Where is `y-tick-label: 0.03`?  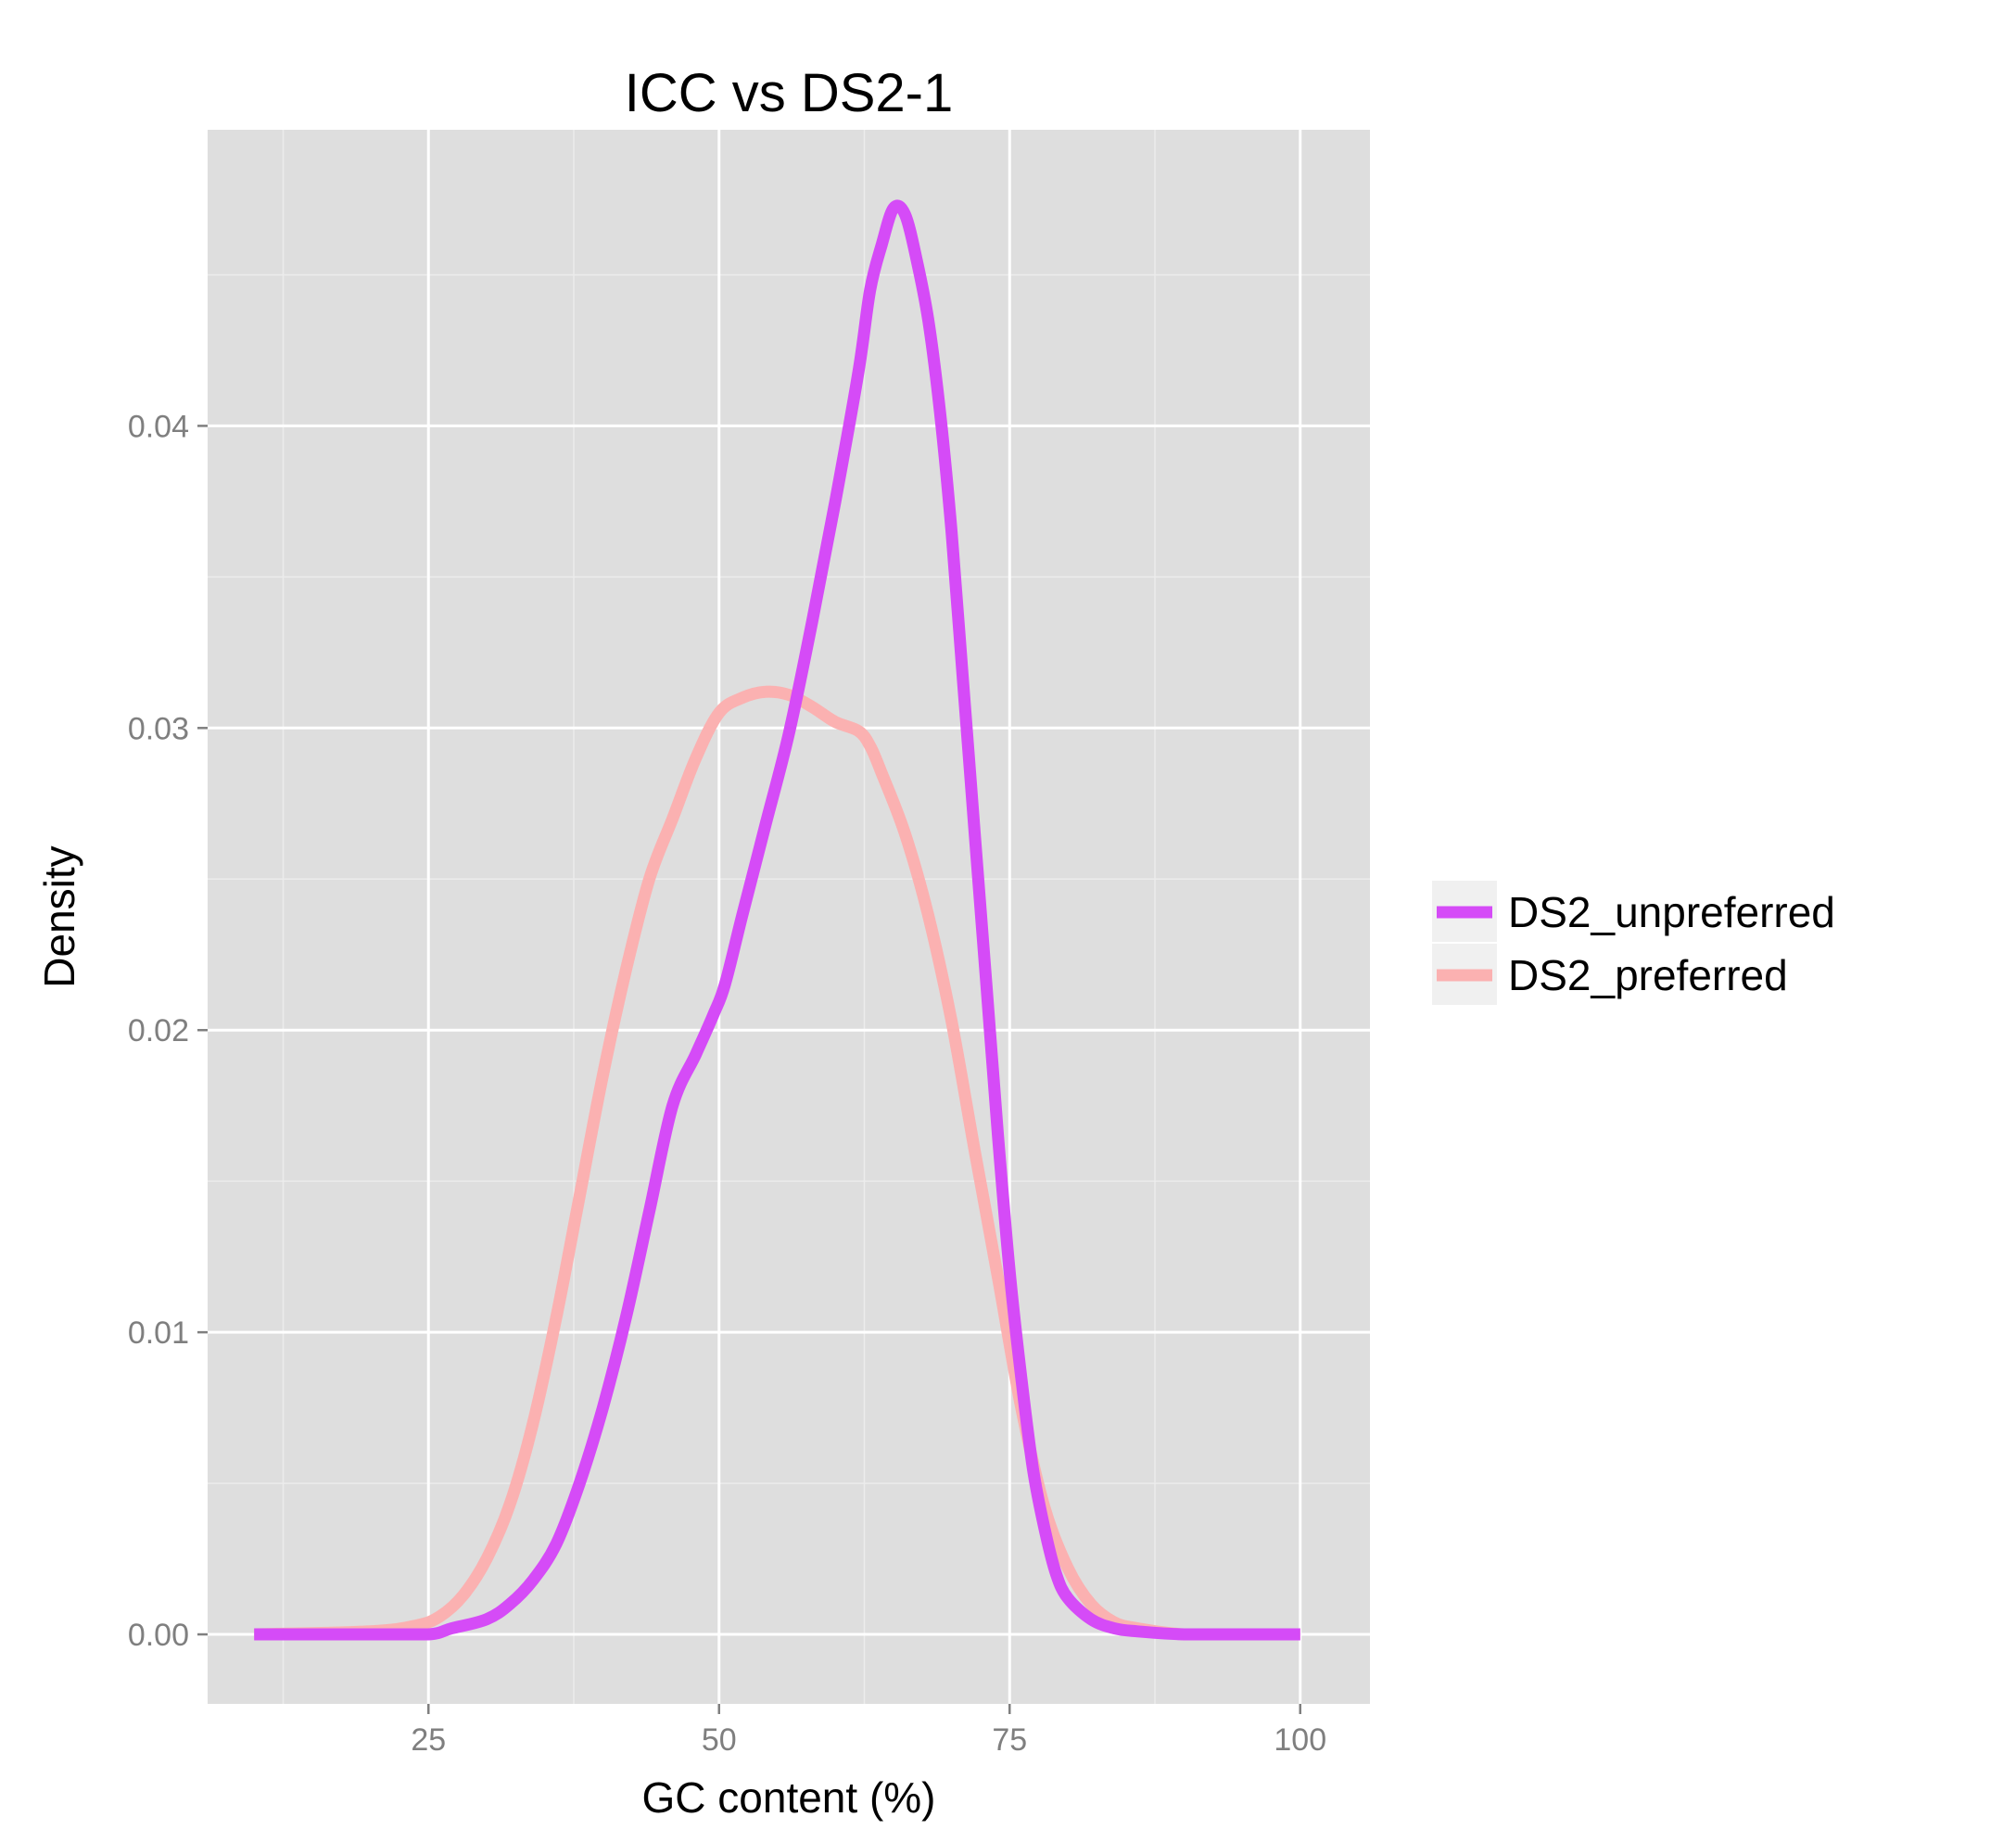
y-tick-label: 0.03 is located at coordinates (159, 728).